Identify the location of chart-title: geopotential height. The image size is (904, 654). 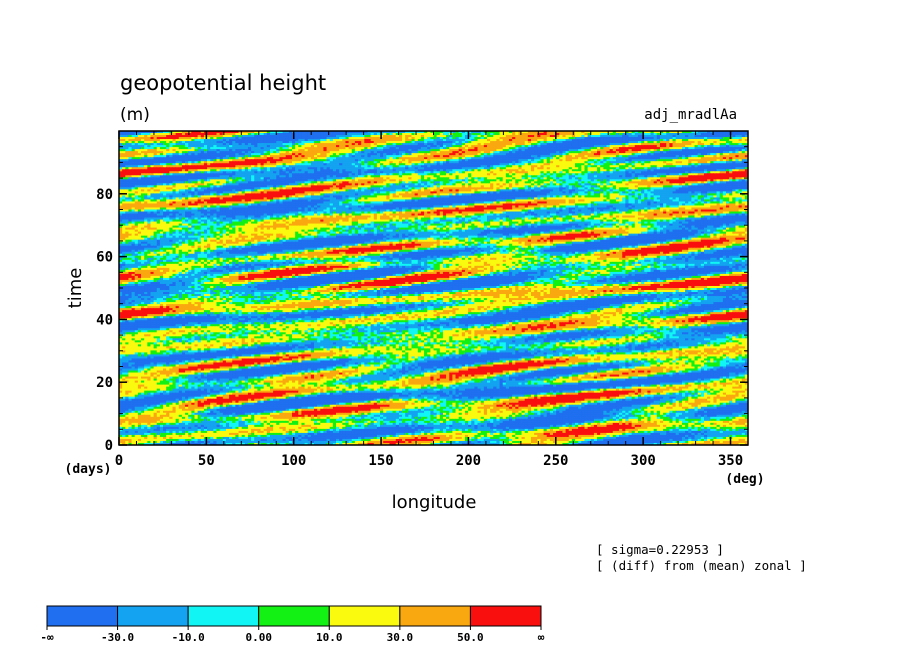
(223, 83).